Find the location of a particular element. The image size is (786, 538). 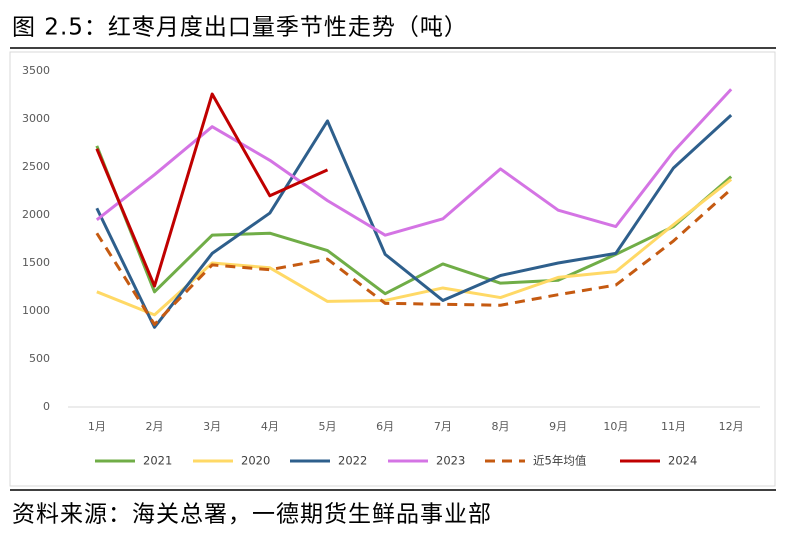

y-tick-label: 3000 is located at coordinates (36, 118).